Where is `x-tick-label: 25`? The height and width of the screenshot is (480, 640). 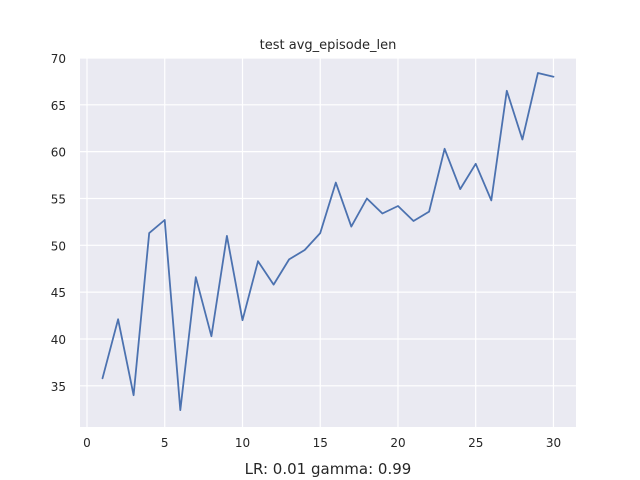
x-tick-label: 25 is located at coordinates (475, 443).